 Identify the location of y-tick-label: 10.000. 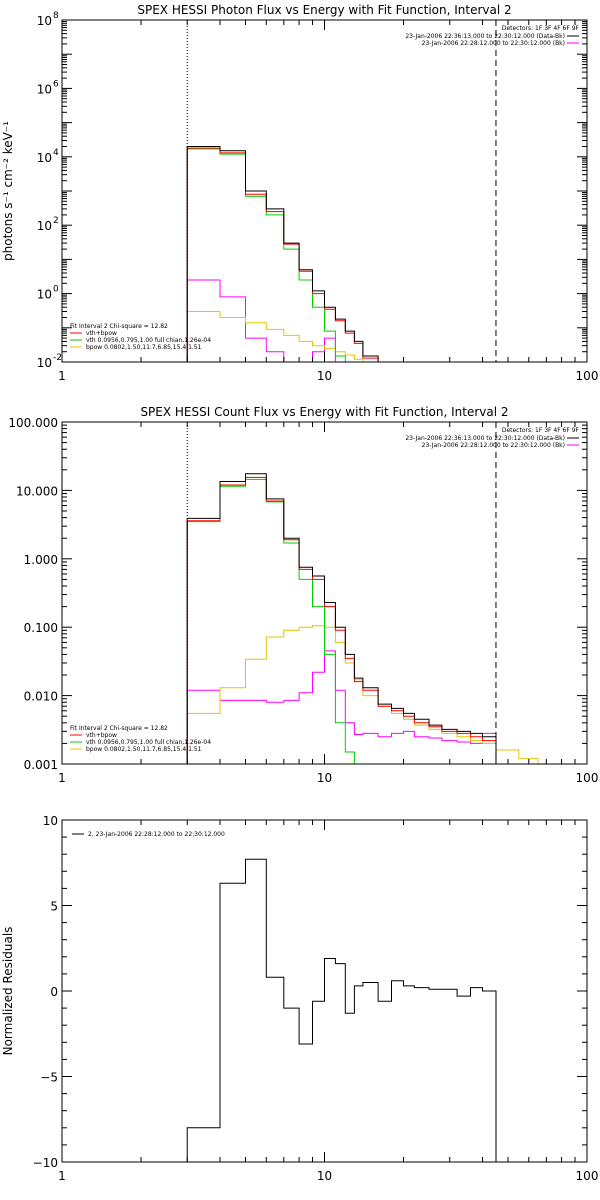
(37, 491).